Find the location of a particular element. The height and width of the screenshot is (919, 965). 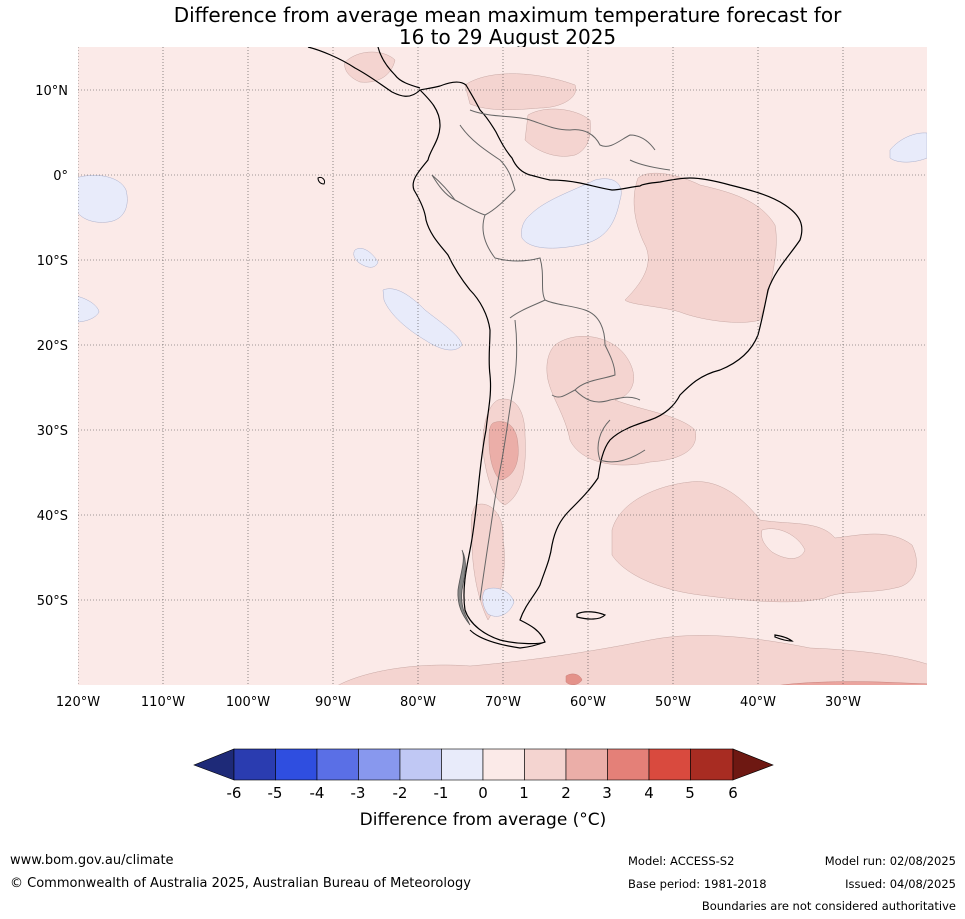

colorbar-extend-low is located at coordinates (214, 764).